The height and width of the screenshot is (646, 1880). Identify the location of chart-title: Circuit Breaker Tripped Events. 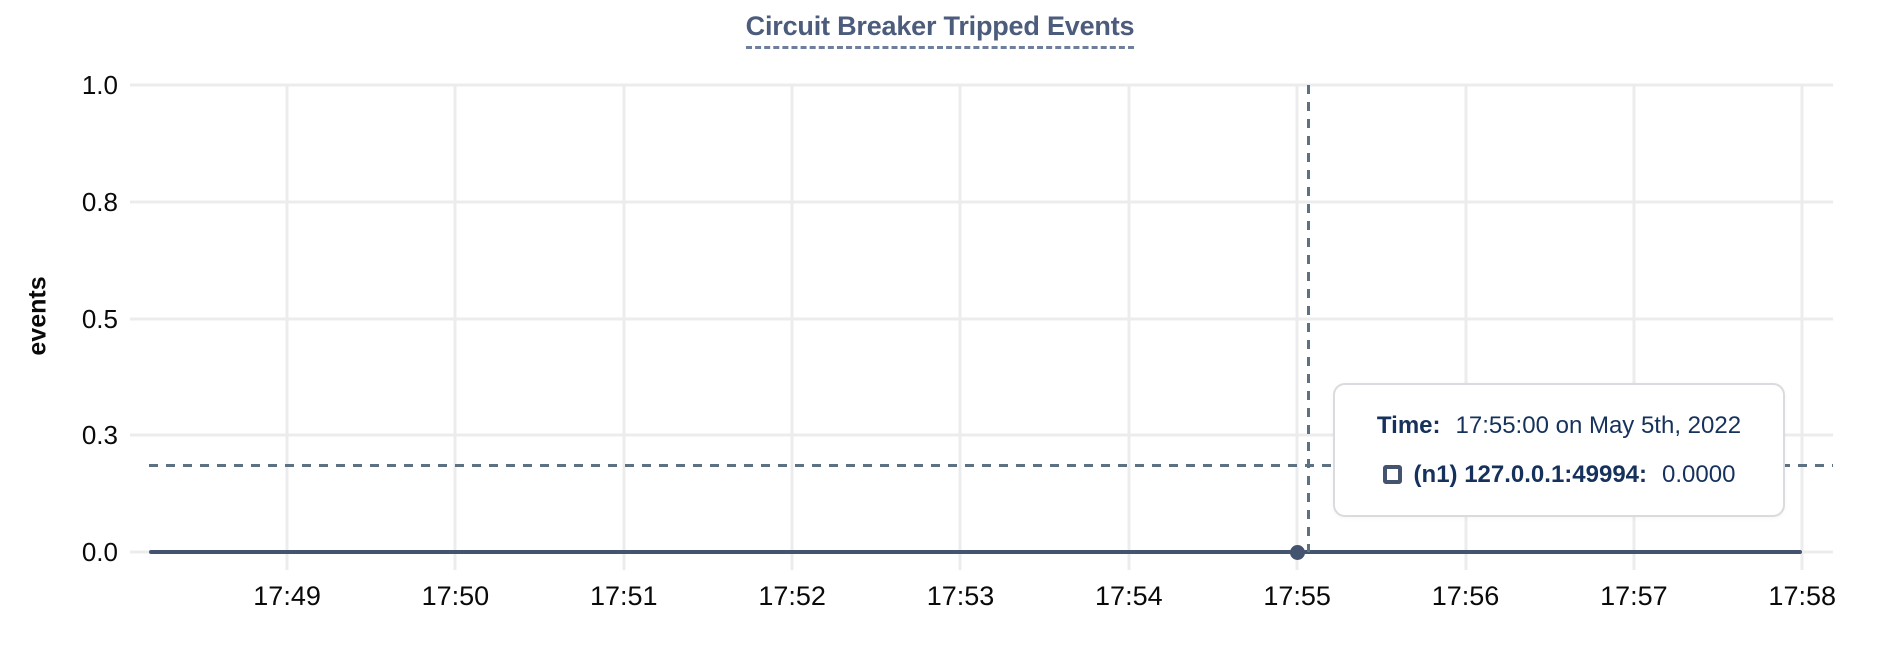
(940, 30).